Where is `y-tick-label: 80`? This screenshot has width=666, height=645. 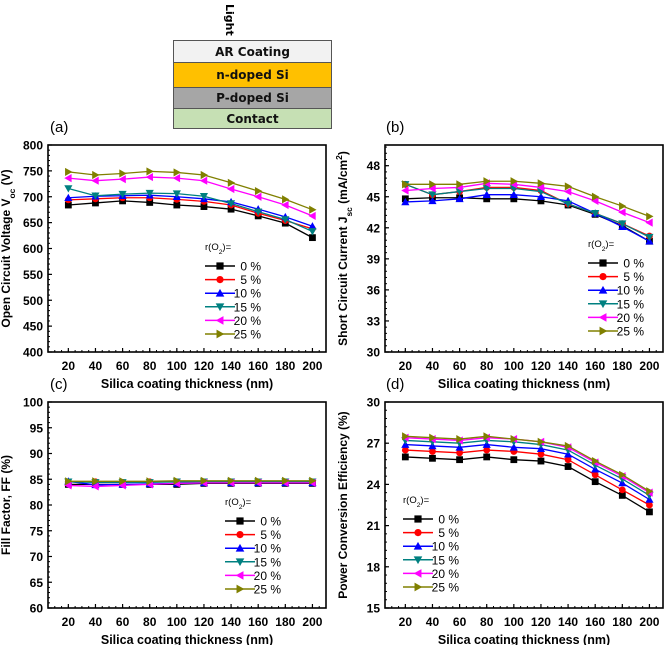
y-tick-label: 80 is located at coordinates (37, 506).